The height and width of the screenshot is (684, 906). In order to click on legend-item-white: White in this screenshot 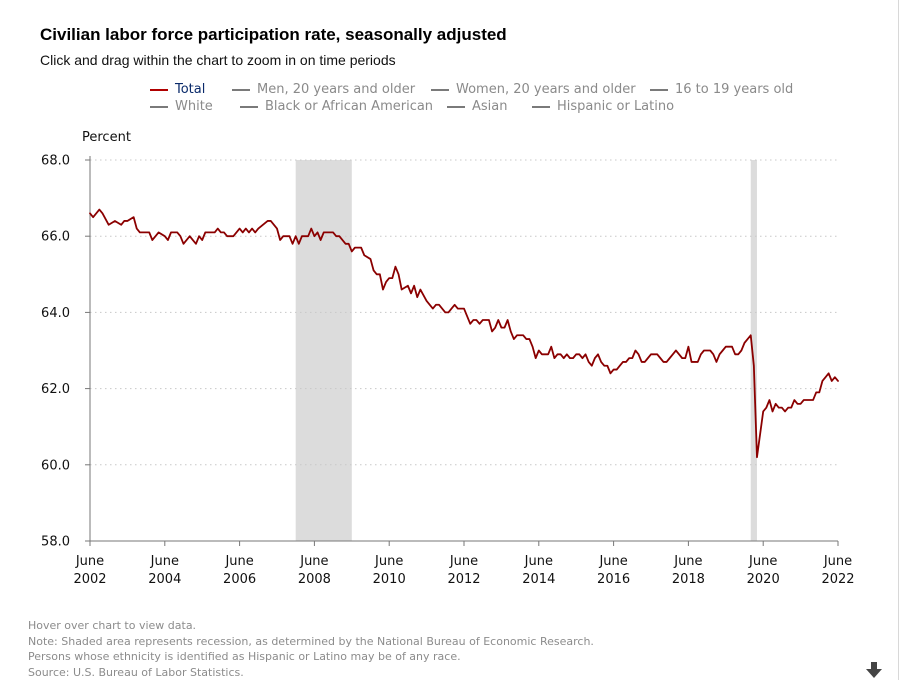, I will do `click(181, 106)`.